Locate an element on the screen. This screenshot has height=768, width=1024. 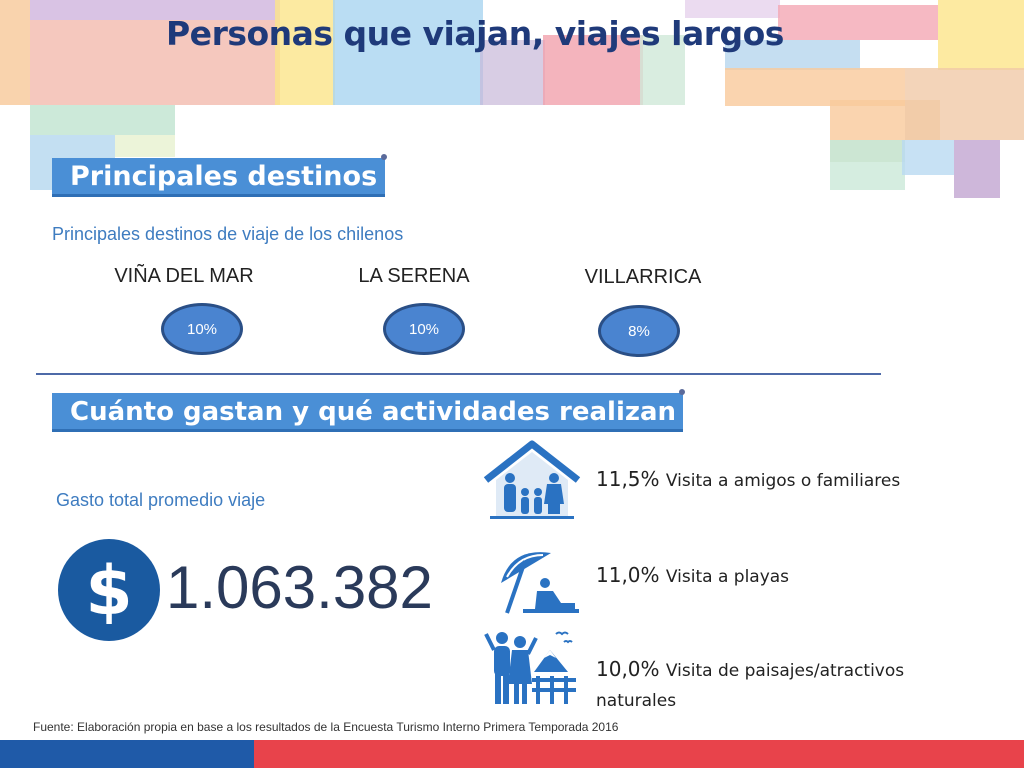
activity-item: 11,0% Visita a playas is located at coordinates (761, 576).